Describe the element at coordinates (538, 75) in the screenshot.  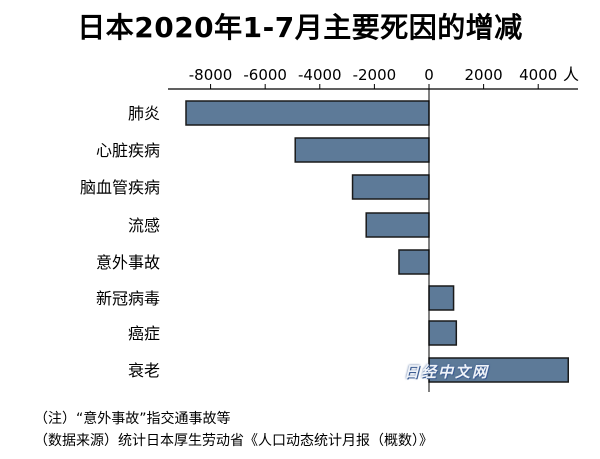
I see `x-tick-label: 4000` at that location.